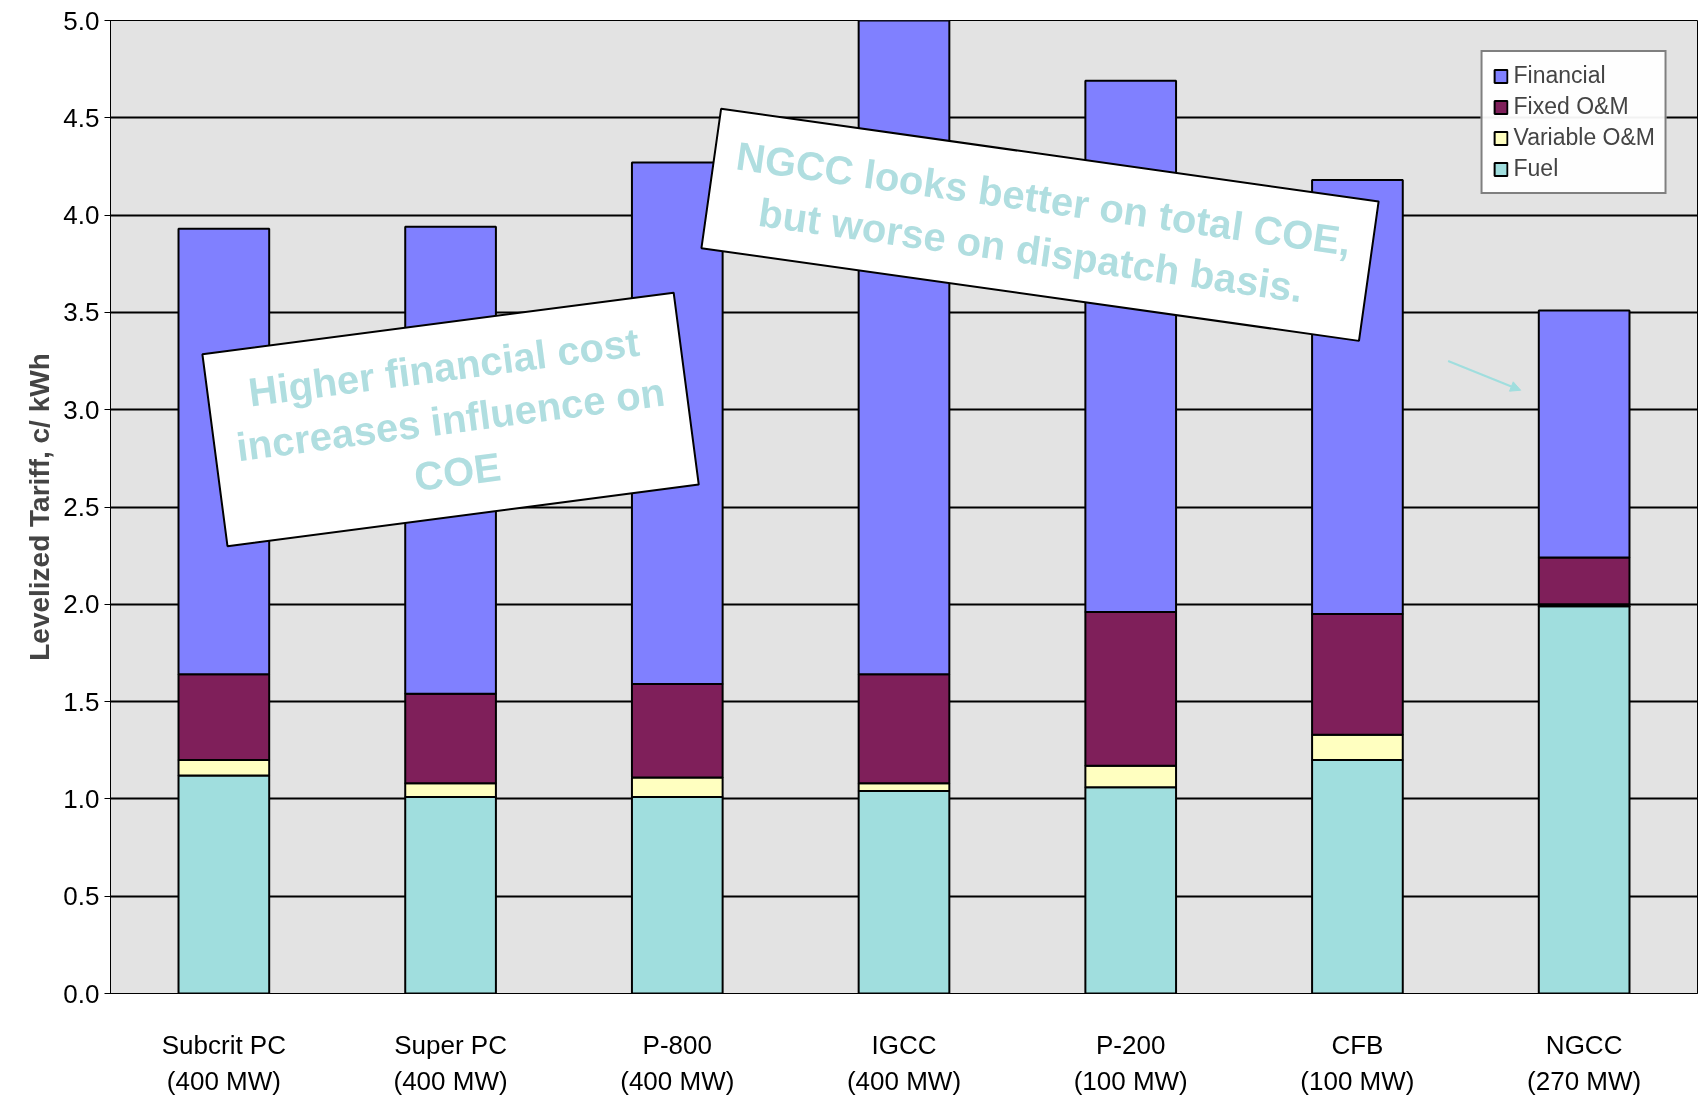  What do you see at coordinates (1043, 222) in the screenshot?
I see `annotation: NGCC looks better on total COE, but worse on dispatch basis.` at bounding box center [1043, 222].